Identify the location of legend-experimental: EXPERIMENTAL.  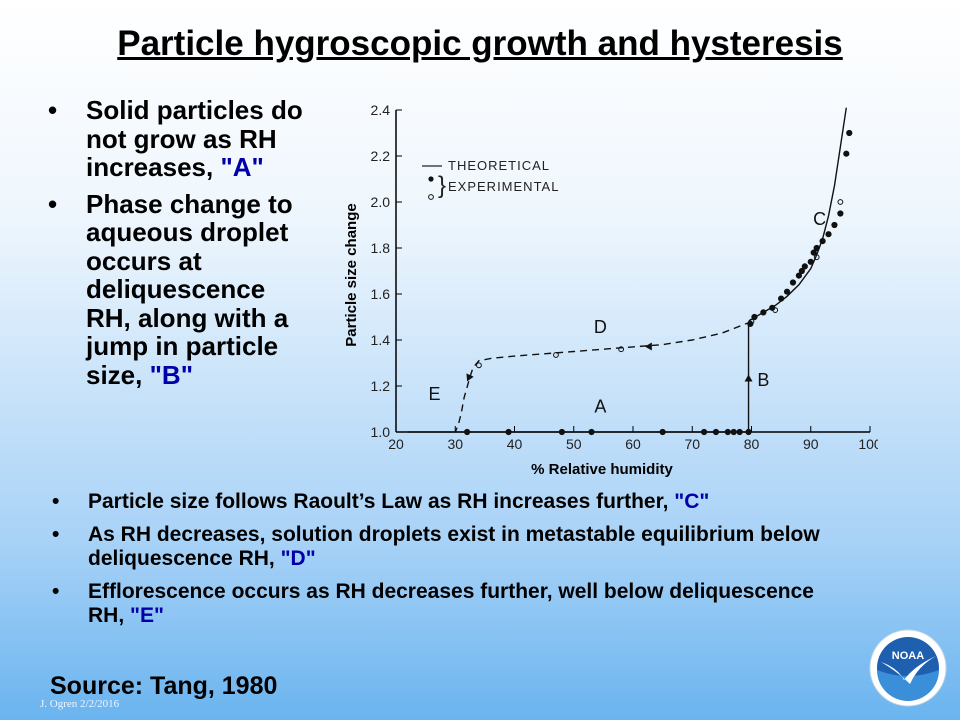
(503, 186).